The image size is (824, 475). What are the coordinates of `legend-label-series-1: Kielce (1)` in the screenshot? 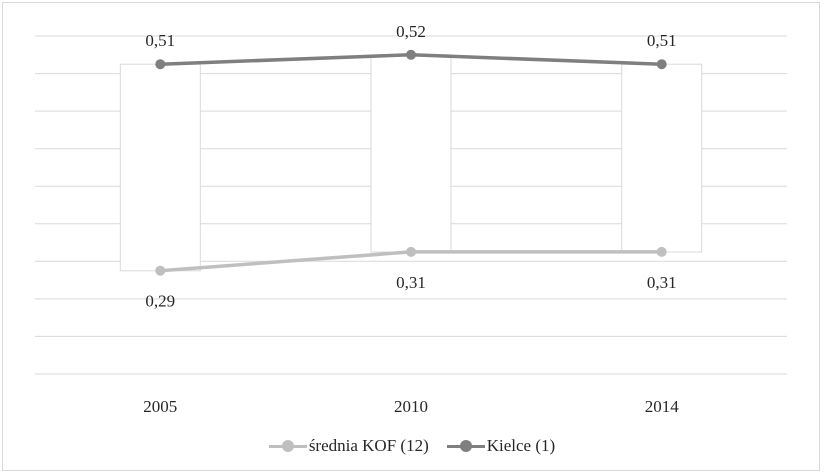 It's located at (521, 445).